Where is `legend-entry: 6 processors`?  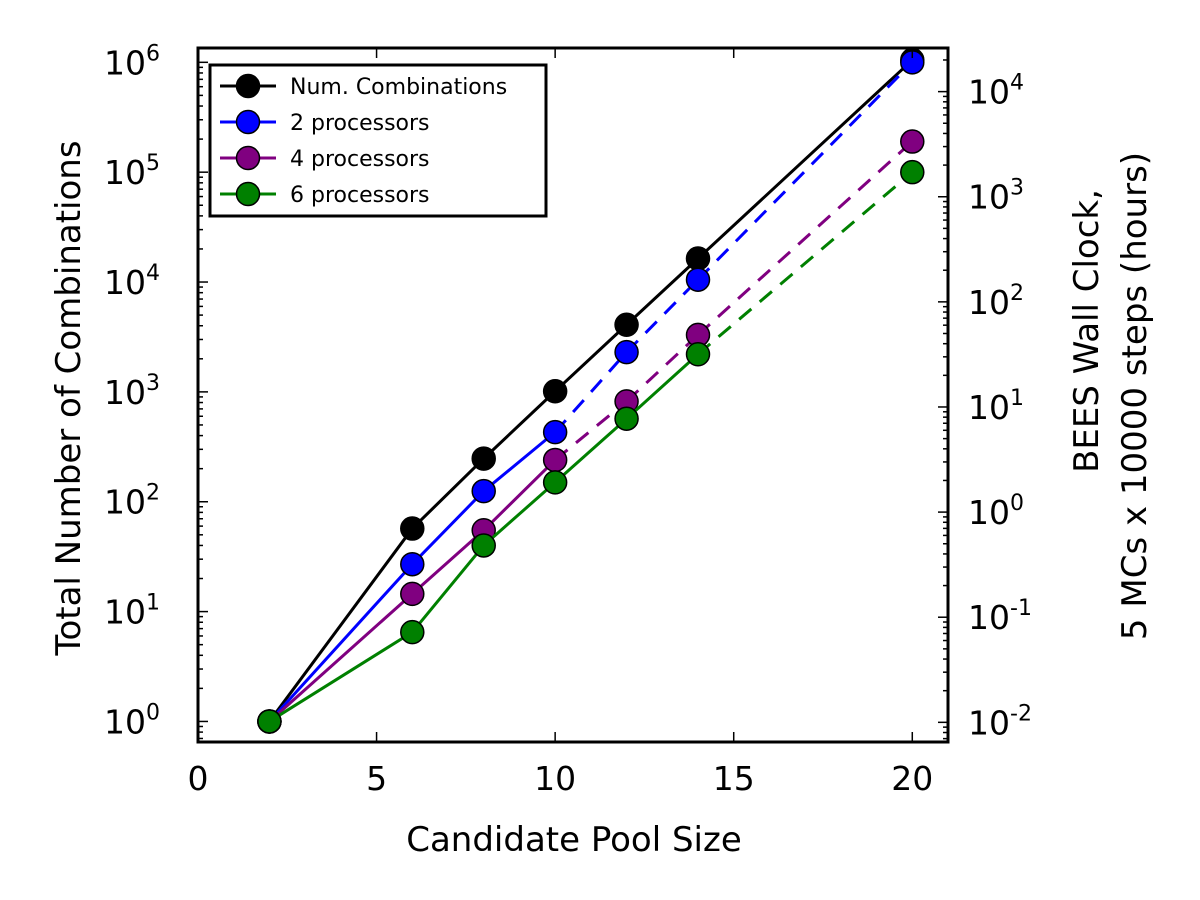 legend-entry: 6 processors is located at coordinates (325, 194).